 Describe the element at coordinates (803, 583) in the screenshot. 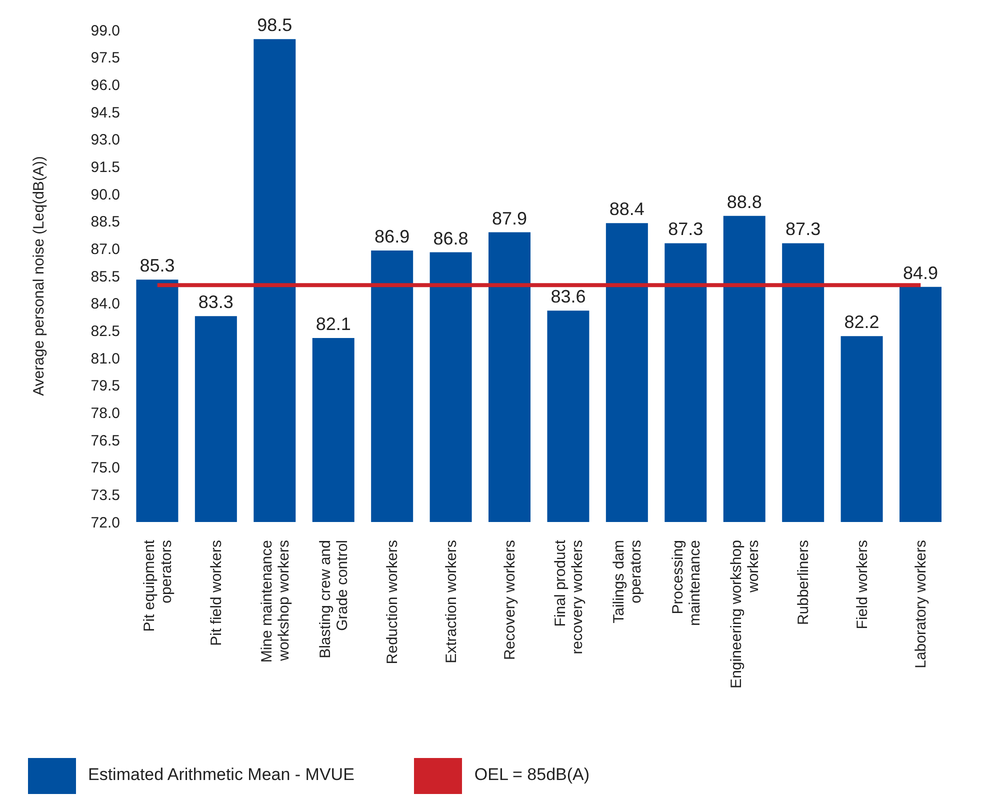

I see `x-tick-label: Rubberliners` at that location.